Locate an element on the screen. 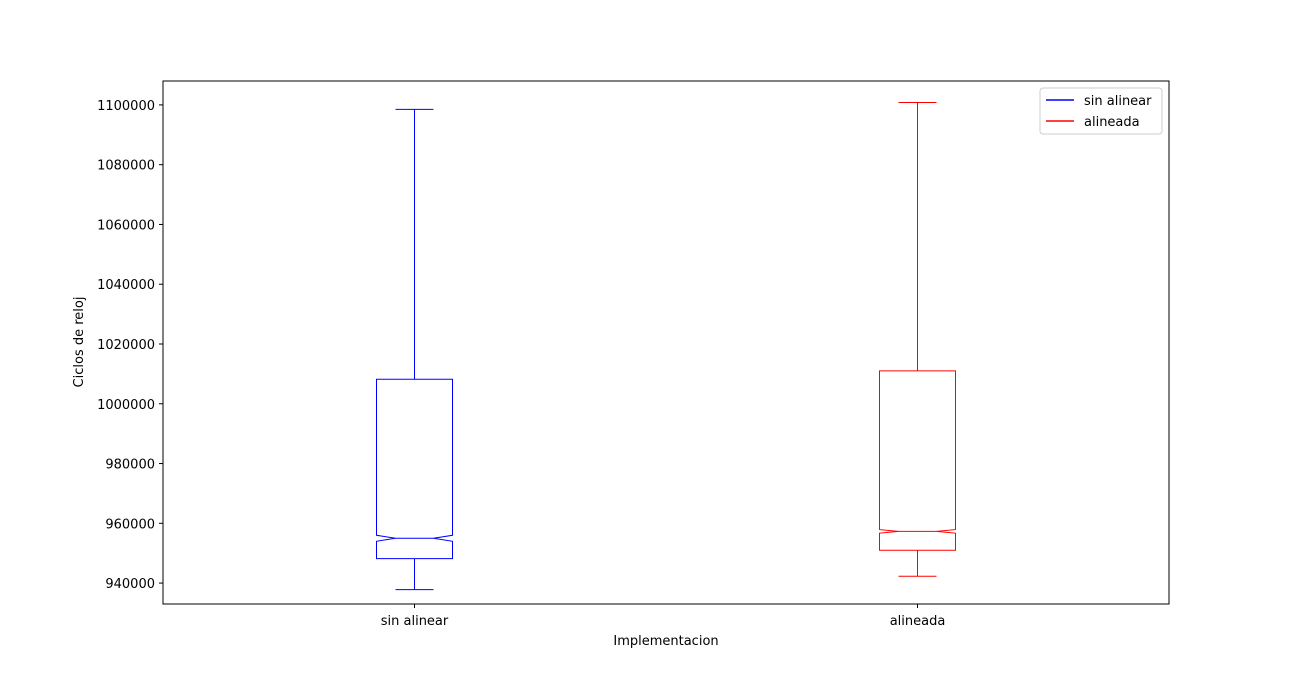  box-alineada is located at coordinates (917, 339).